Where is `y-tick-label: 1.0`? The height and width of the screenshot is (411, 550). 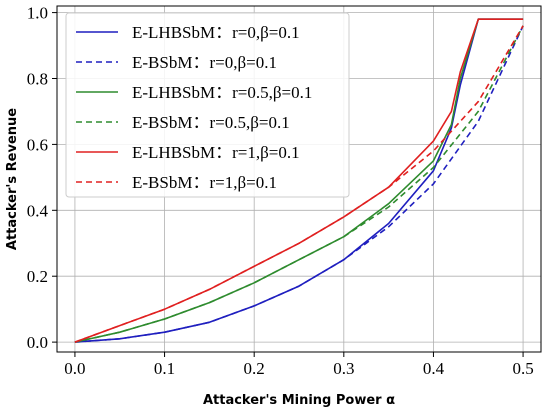 y-tick-label: 1.0 is located at coordinates (37, 13).